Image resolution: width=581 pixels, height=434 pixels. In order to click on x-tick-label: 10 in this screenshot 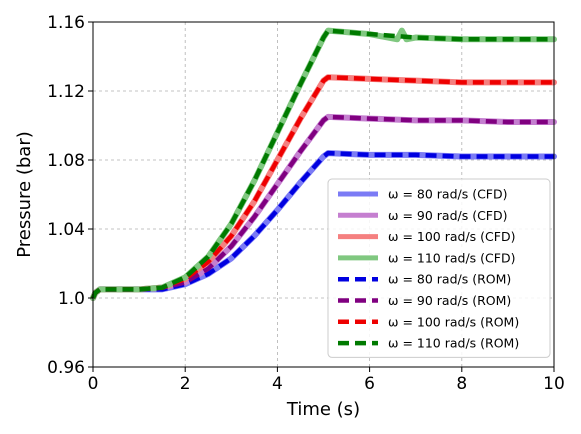, I will do `click(554, 384)`.